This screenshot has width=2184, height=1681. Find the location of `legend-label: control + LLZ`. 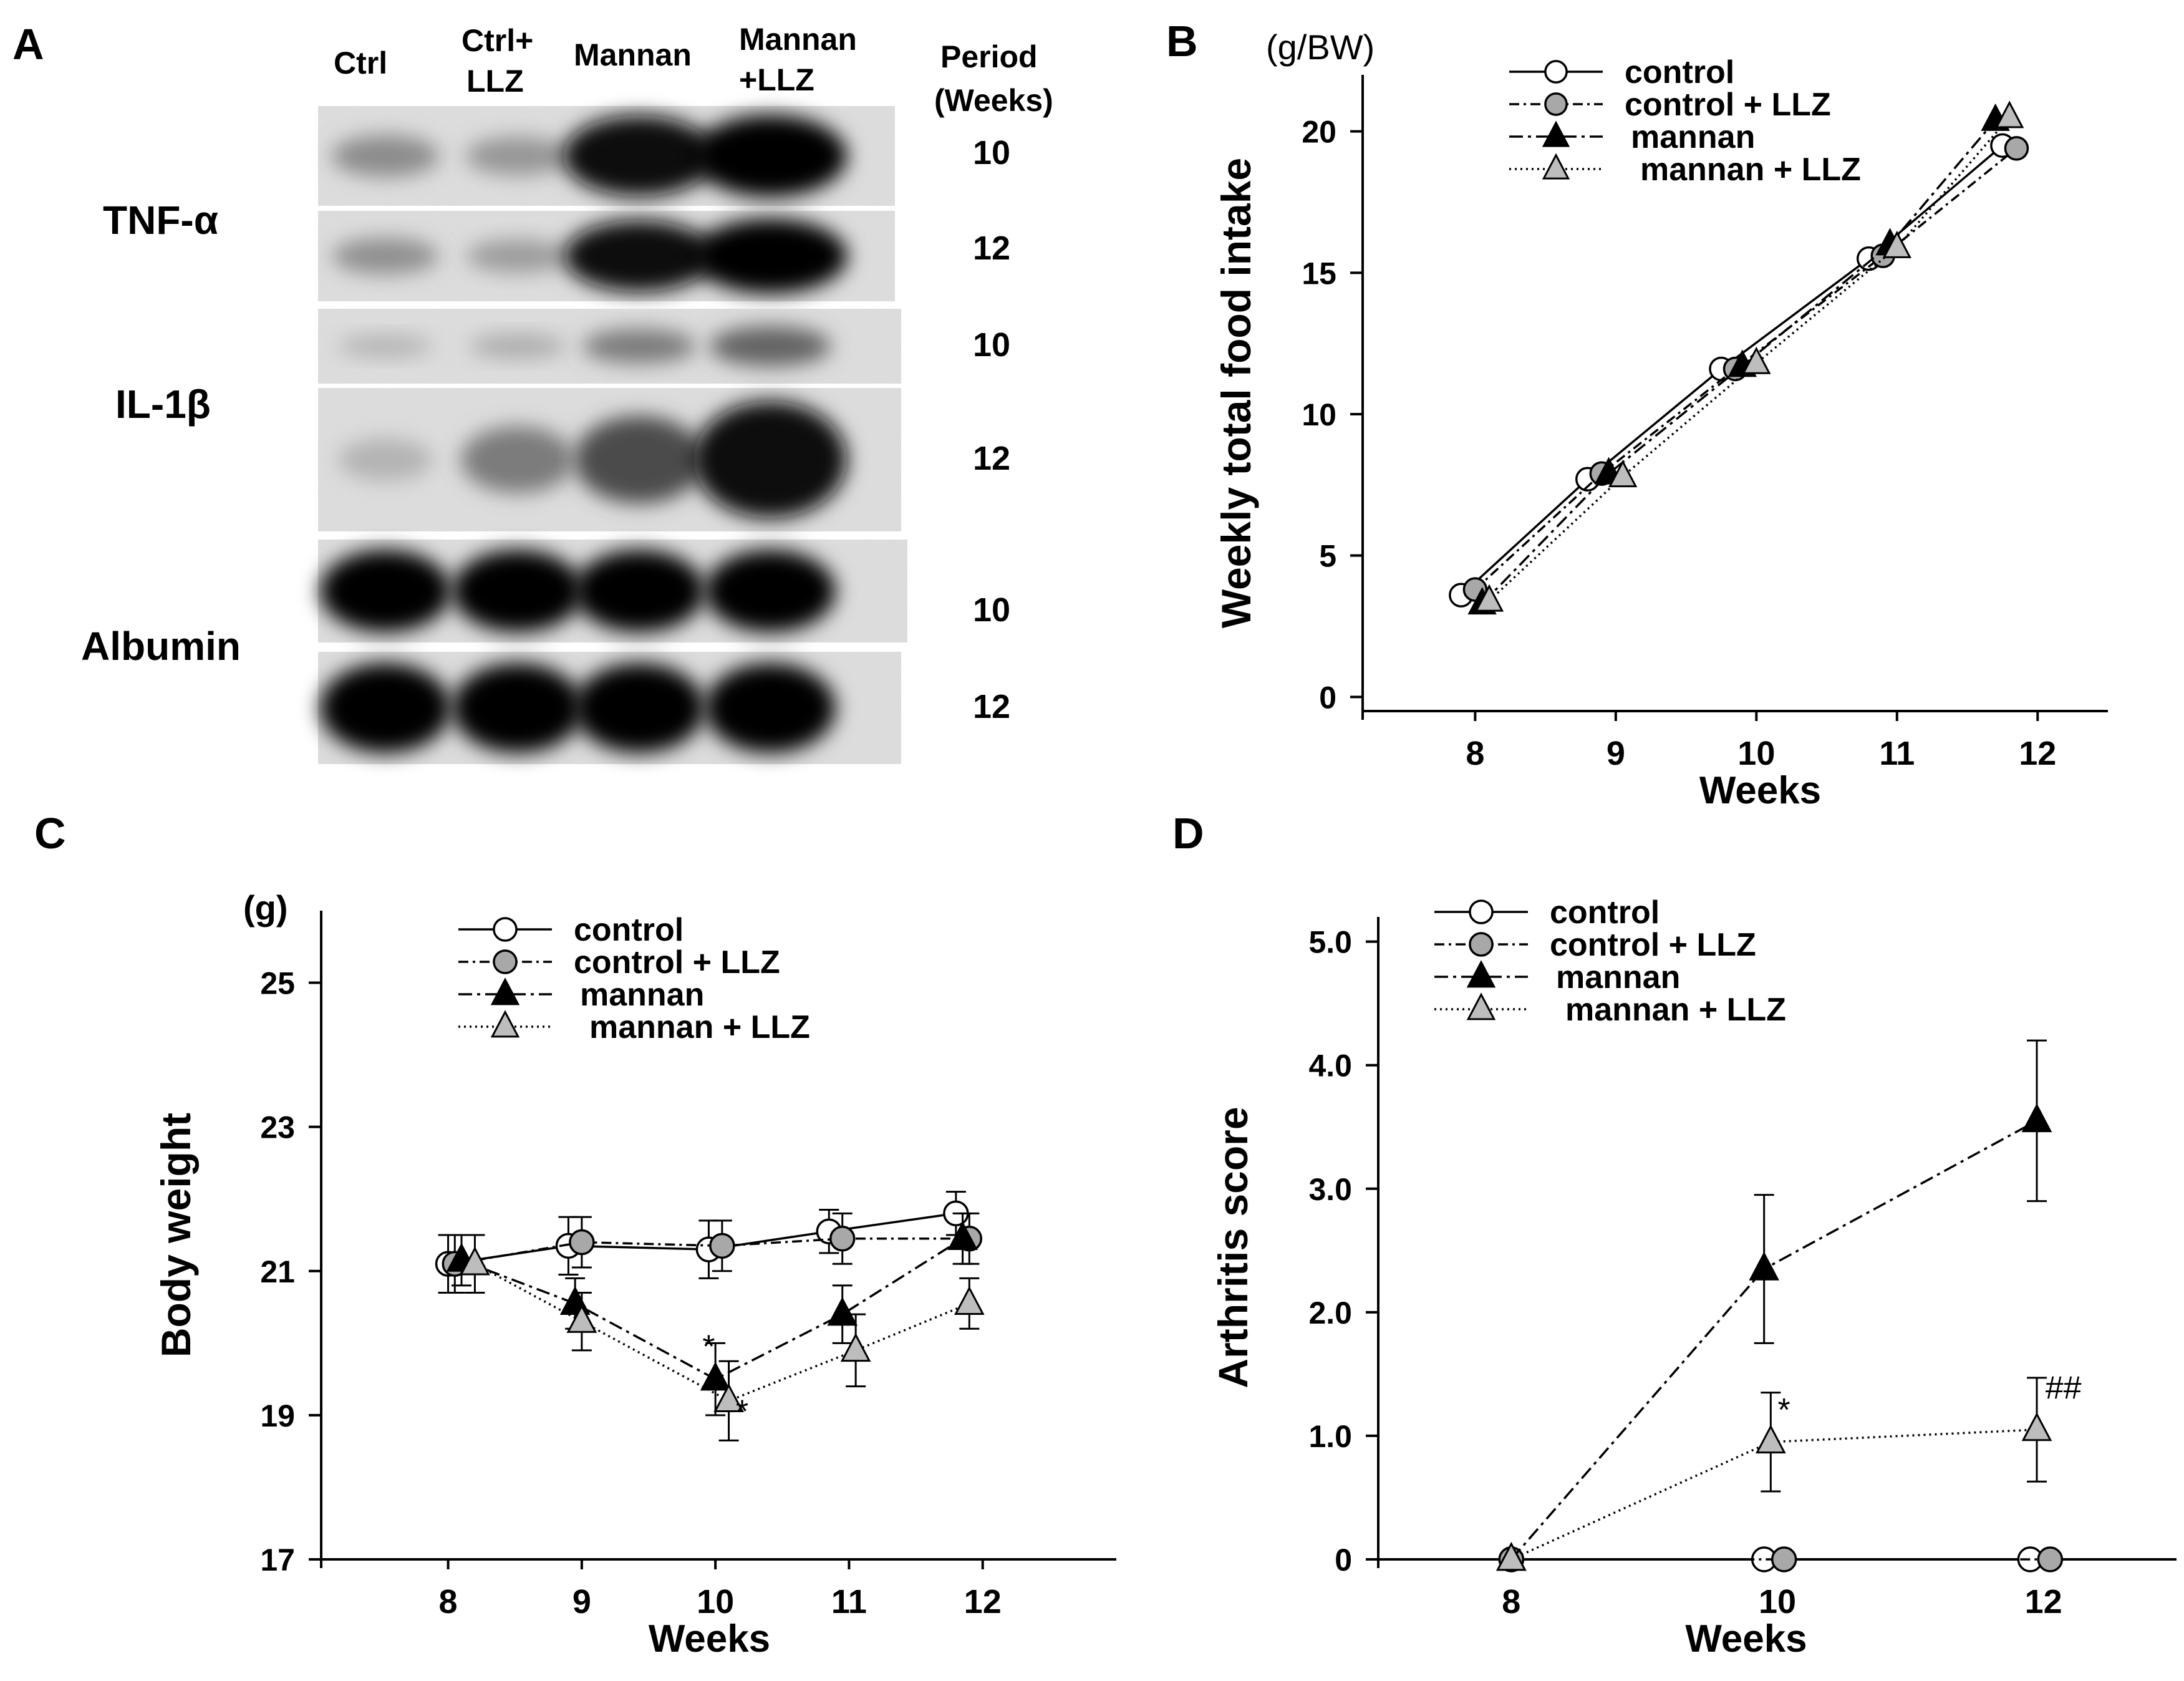

legend-label: control + LLZ is located at coordinates (1653, 945).